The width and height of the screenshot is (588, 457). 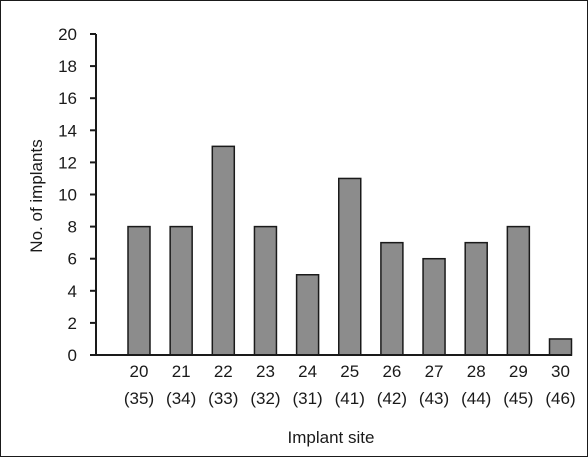 What do you see at coordinates (434, 371) in the screenshot?
I see `x-tick-label: 27` at bounding box center [434, 371].